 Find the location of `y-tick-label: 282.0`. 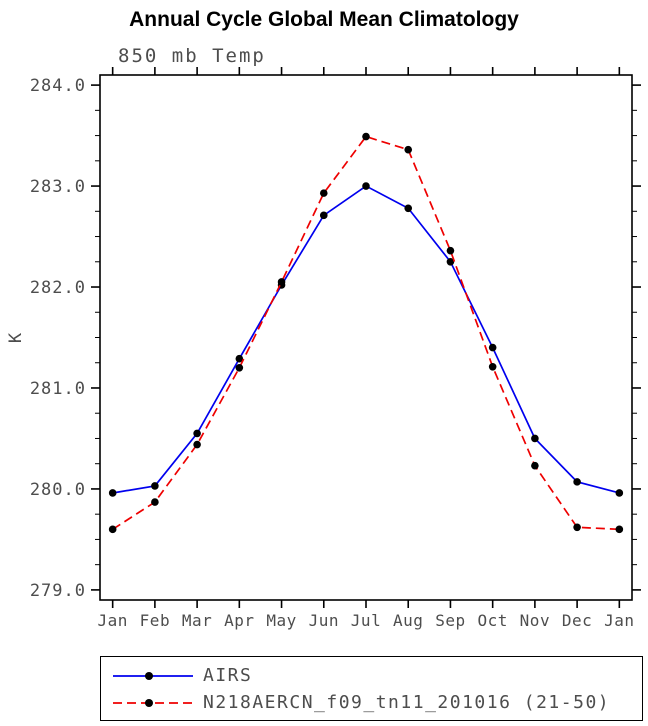

y-tick-label: 282.0 is located at coordinates (58, 288).